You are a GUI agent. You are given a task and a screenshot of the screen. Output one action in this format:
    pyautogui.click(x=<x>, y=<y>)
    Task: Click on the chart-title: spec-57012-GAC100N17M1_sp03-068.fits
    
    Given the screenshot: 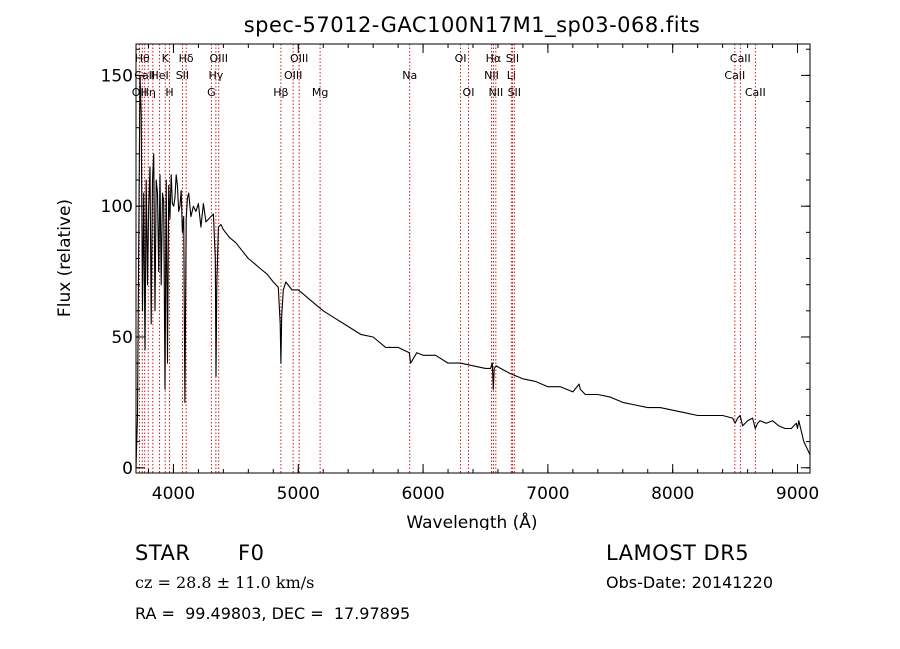 What is the action you would take?
    pyautogui.click(x=472, y=25)
    